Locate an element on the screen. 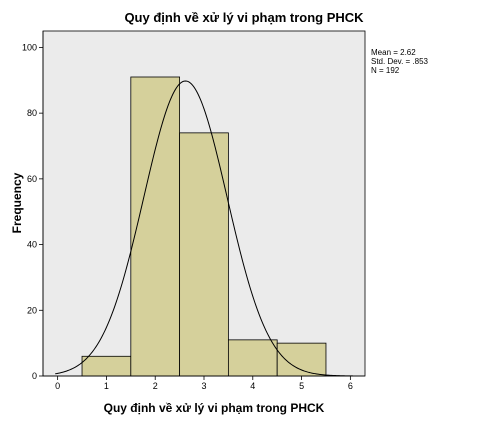 The image size is (489, 426). x-tick-label-1: 1 is located at coordinates (106, 386).